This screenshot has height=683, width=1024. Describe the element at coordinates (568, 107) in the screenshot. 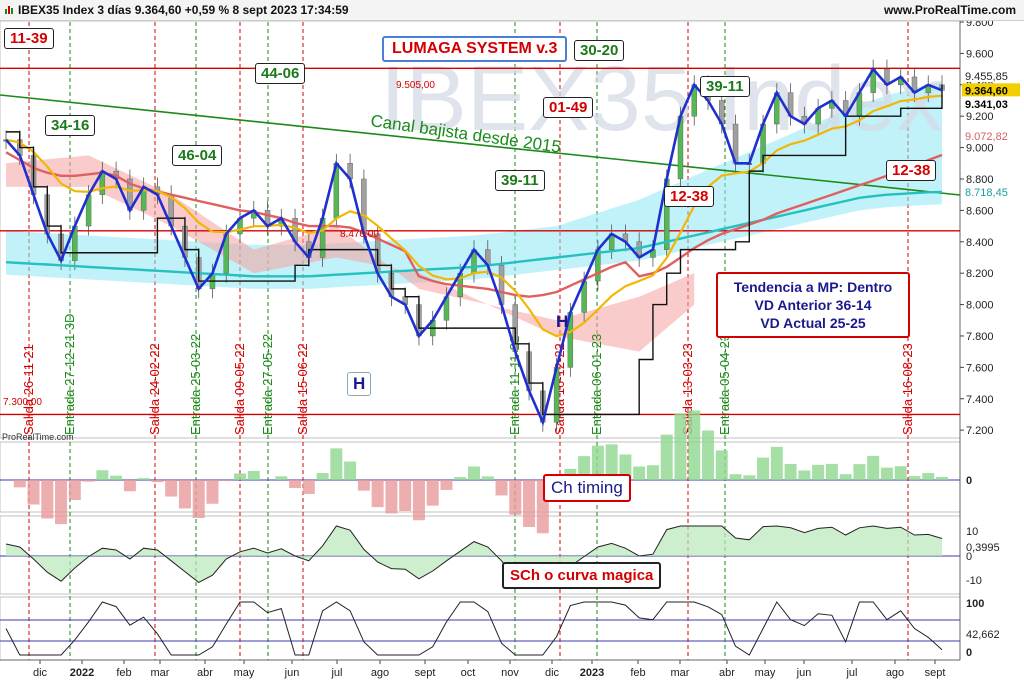

I see `count-label: 01-49` at that location.